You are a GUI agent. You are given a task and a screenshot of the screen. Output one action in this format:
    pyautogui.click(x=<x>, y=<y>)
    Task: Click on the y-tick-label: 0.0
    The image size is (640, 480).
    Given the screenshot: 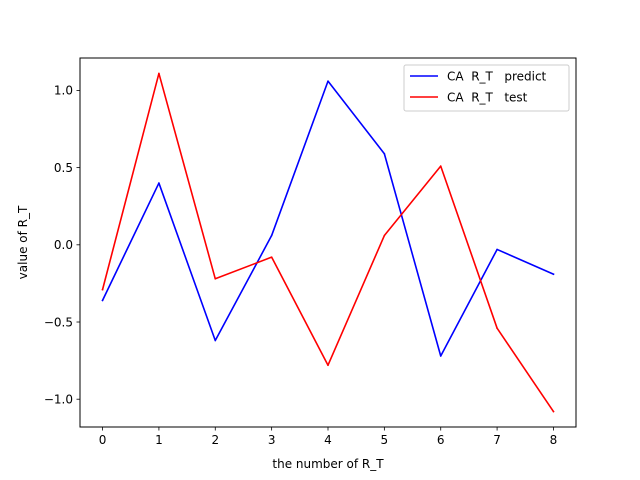 What is the action you would take?
    pyautogui.click(x=63, y=245)
    